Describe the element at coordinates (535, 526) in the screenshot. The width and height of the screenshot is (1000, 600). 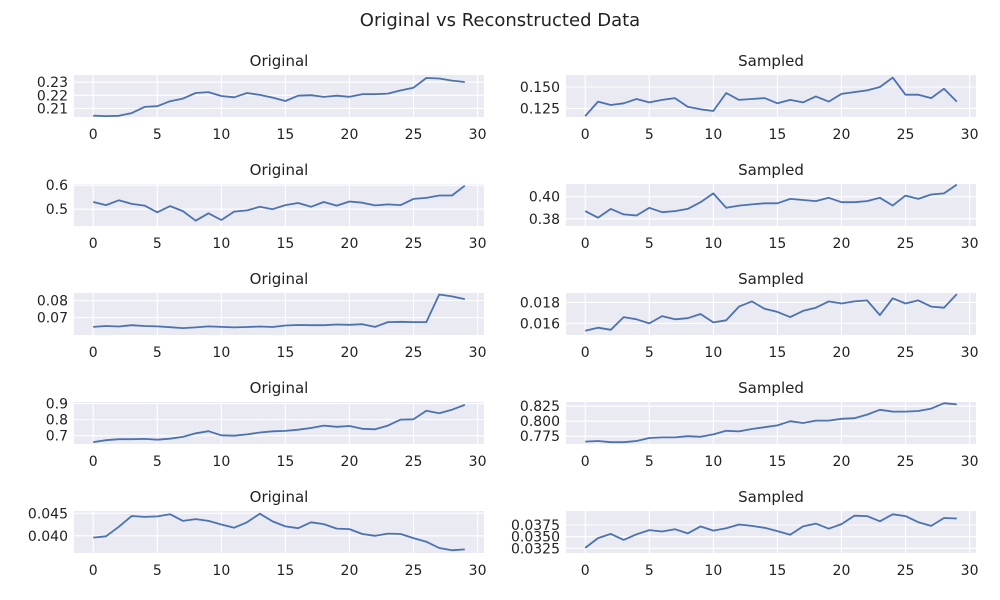
I see `y-tick-label: 0.0375` at that location.